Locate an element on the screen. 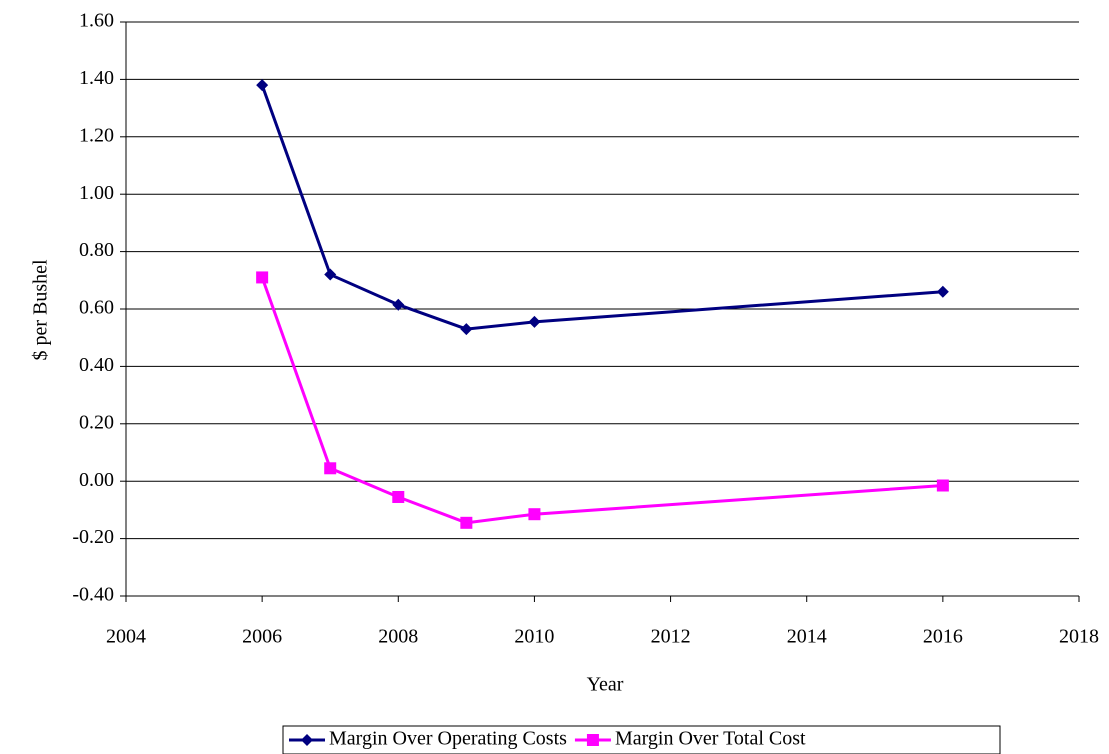  y-tick-label: 1.60 is located at coordinates (96, 21).